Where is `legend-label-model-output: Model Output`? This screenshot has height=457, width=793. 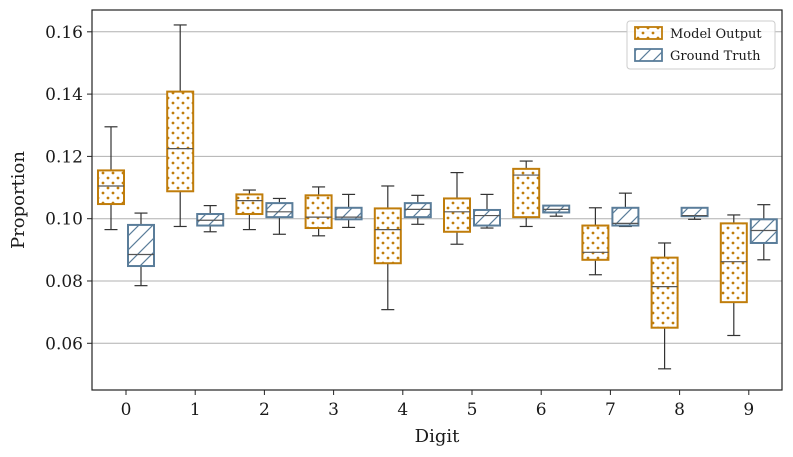
legend-label-model-output: Model Output is located at coordinates (716, 34).